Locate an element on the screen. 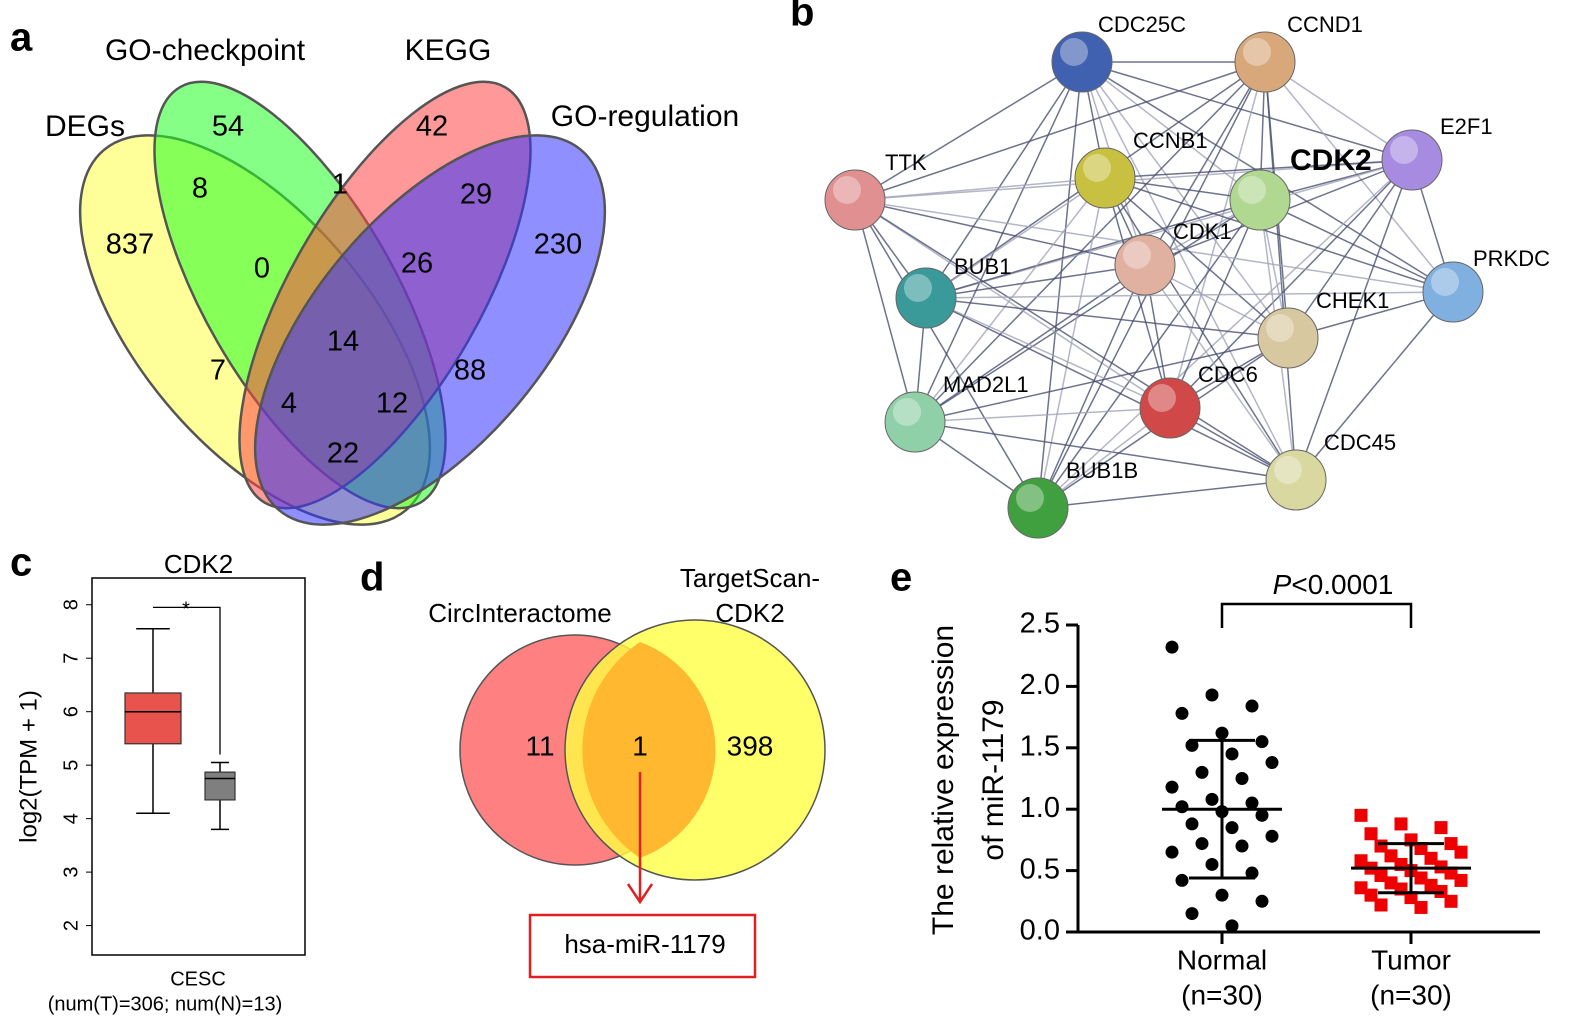  node-label: E2F1 is located at coordinates (1466, 126).